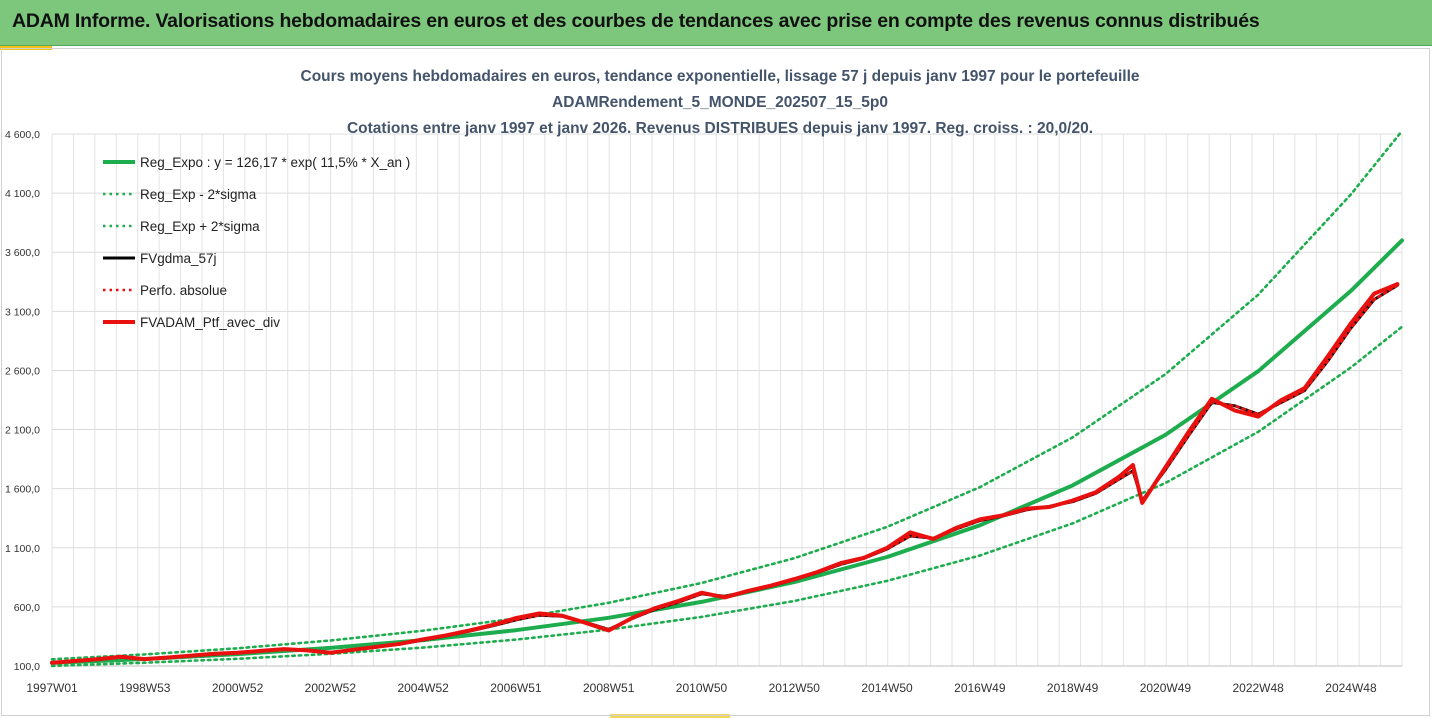 This screenshot has width=1432, height=718. Describe the element at coordinates (22, 549) in the screenshot. I see `y-tick-label: 1 100,0` at that location.